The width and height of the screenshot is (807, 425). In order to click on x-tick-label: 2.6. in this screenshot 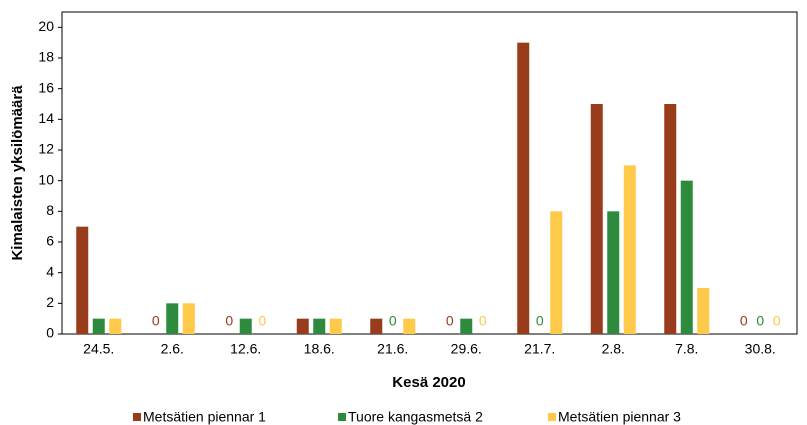, I will do `click(172, 349)`.